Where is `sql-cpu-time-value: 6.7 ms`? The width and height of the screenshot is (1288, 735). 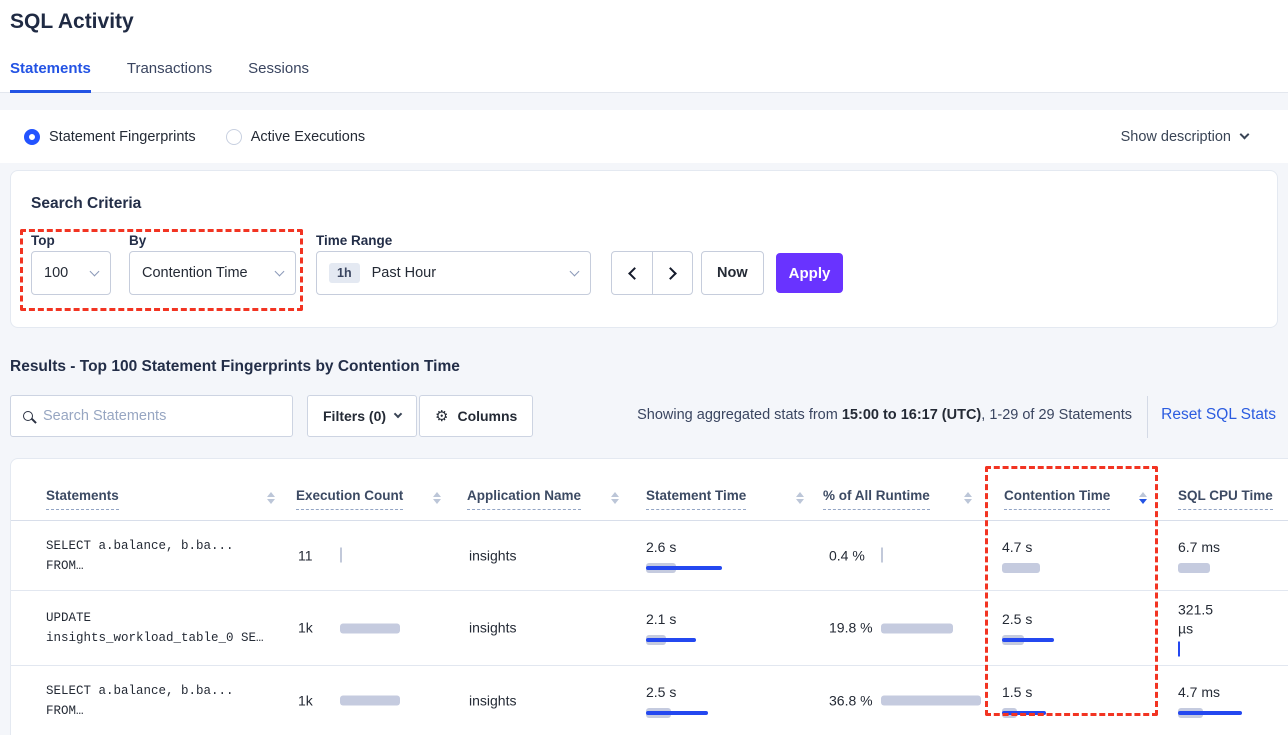 sql-cpu-time-value: 6.7 ms is located at coordinates (1199, 546).